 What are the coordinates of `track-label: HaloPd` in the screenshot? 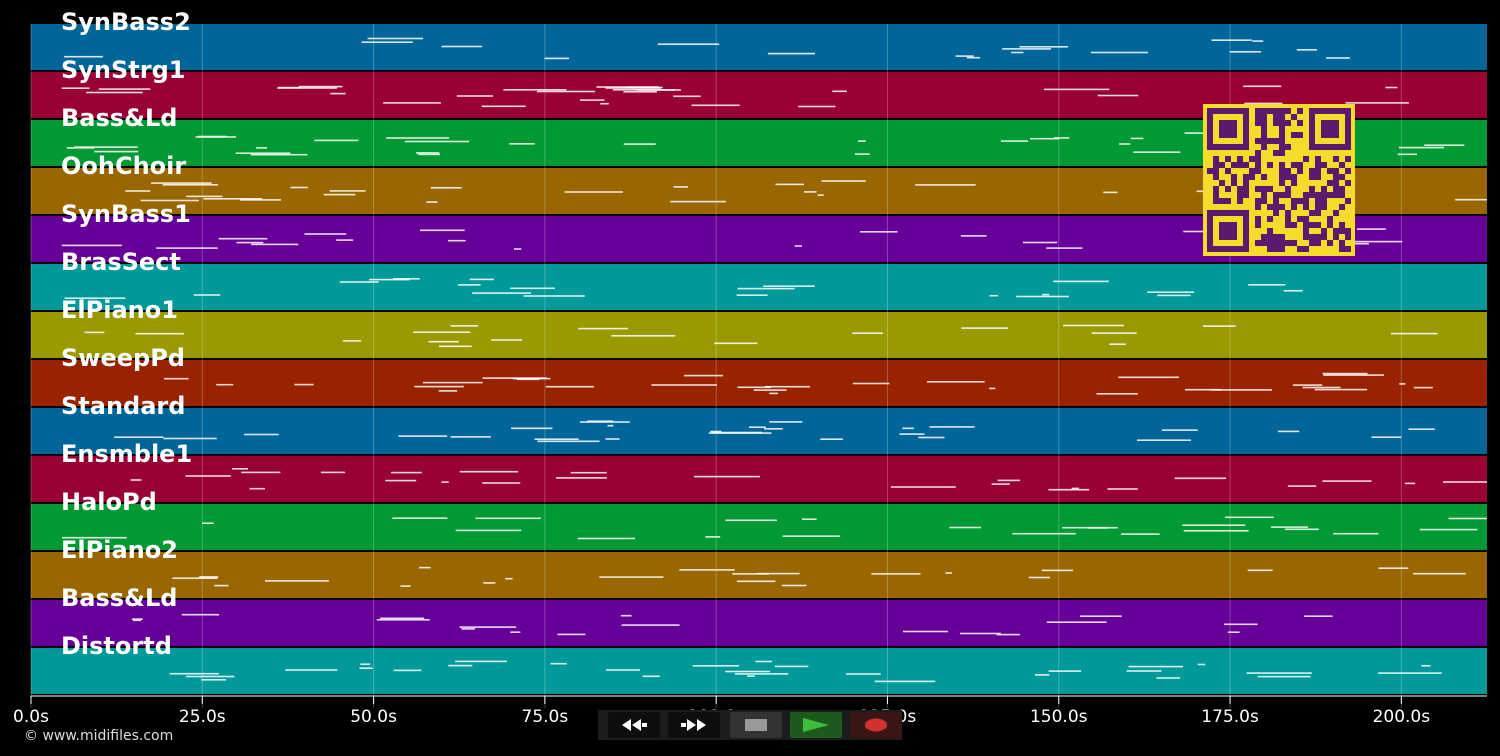 It's located at (109, 502).